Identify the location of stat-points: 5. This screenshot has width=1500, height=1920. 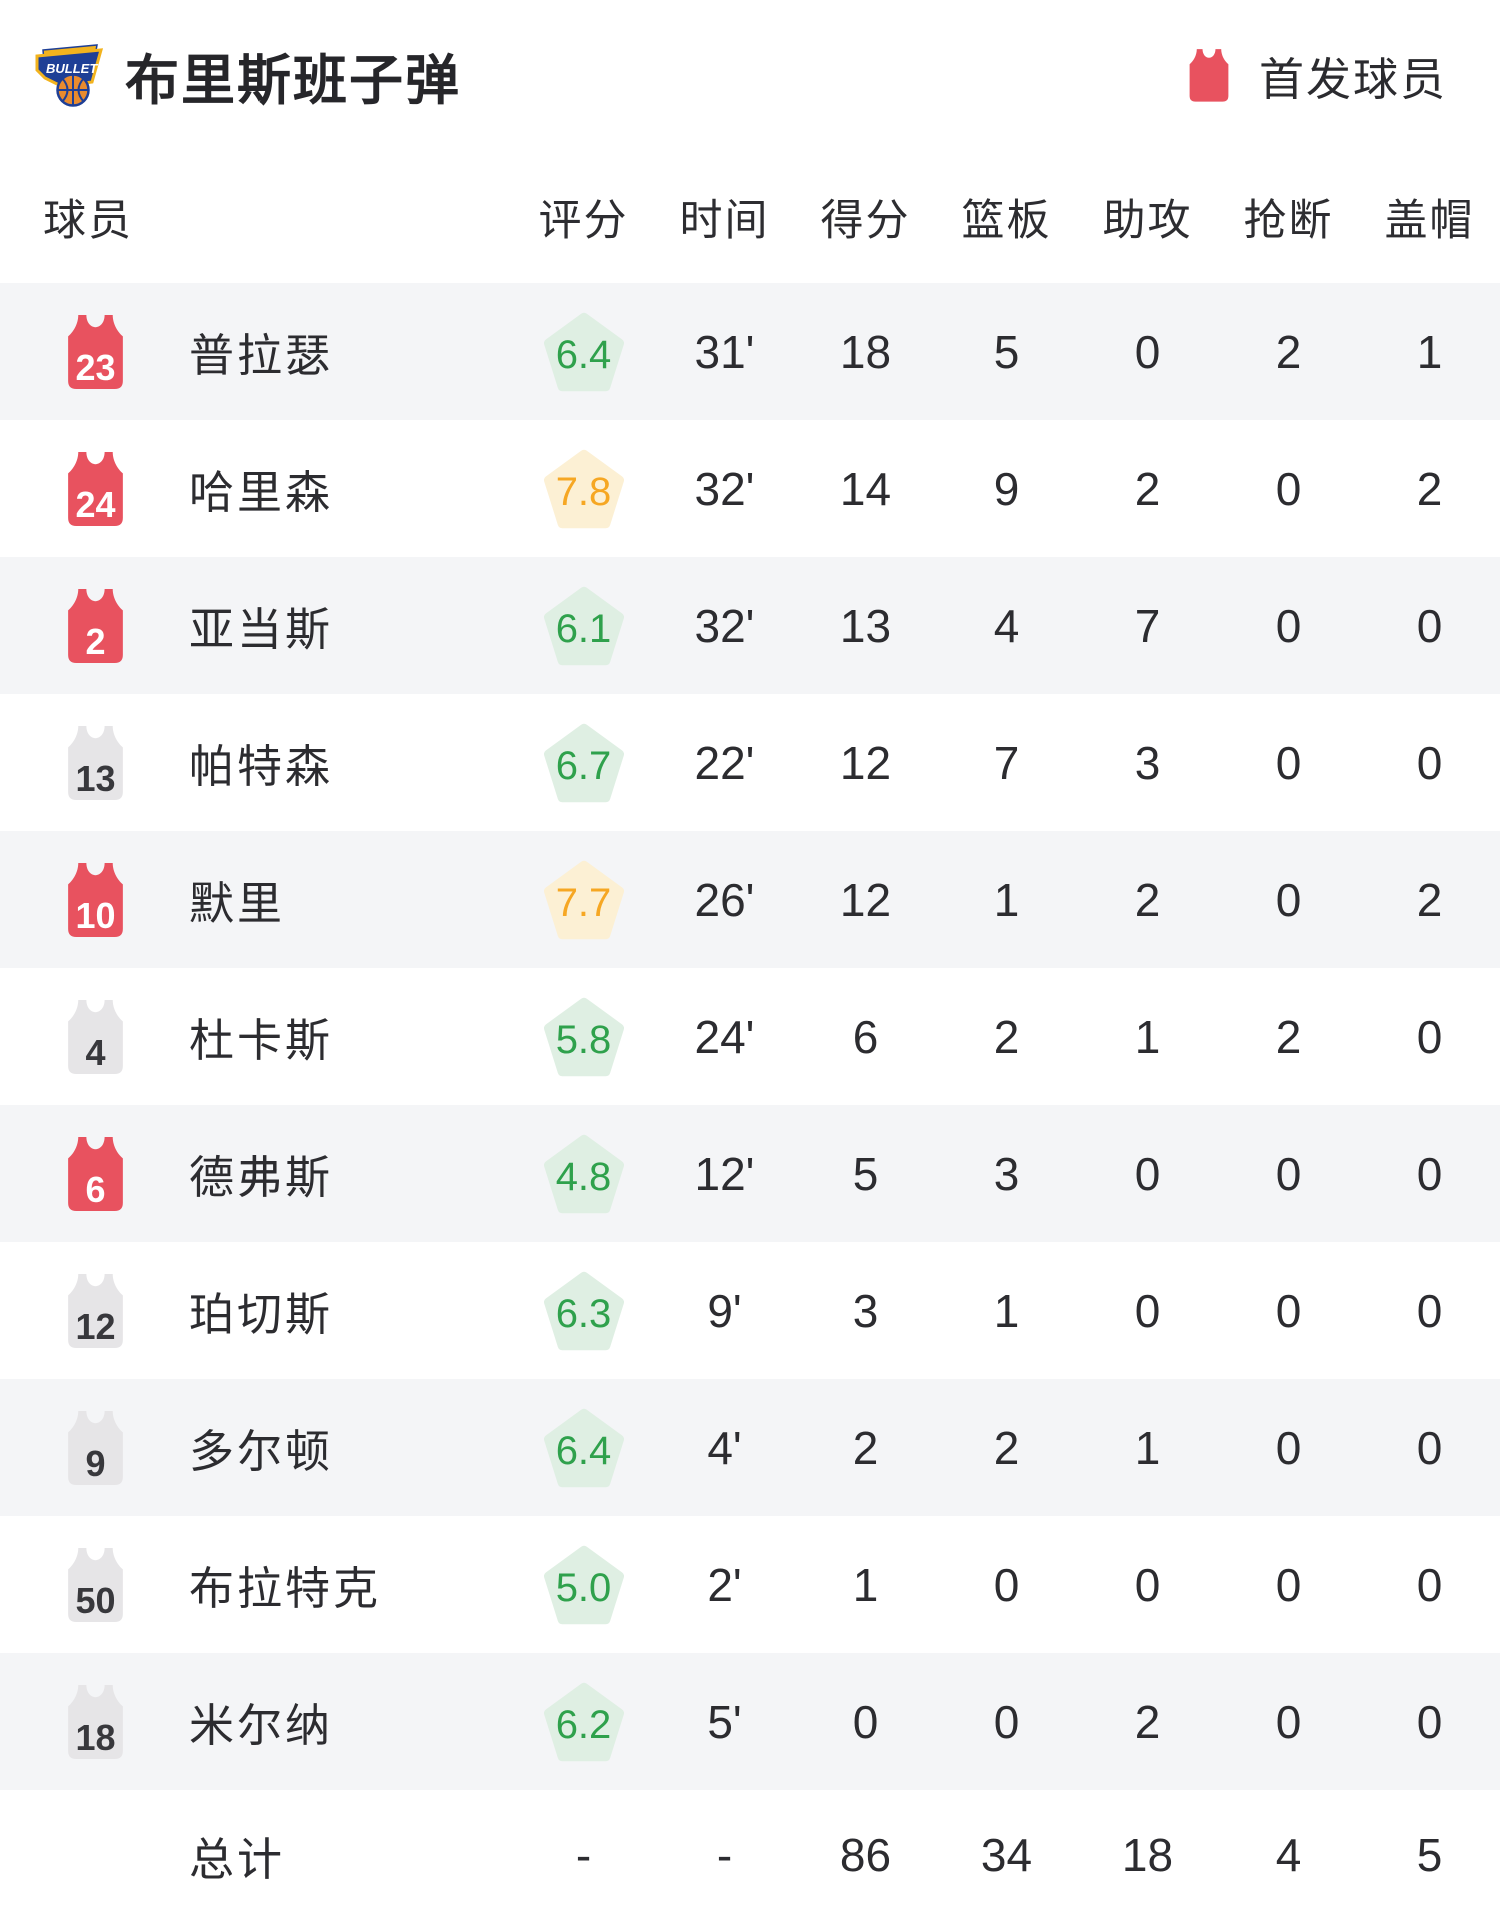
(865, 1173).